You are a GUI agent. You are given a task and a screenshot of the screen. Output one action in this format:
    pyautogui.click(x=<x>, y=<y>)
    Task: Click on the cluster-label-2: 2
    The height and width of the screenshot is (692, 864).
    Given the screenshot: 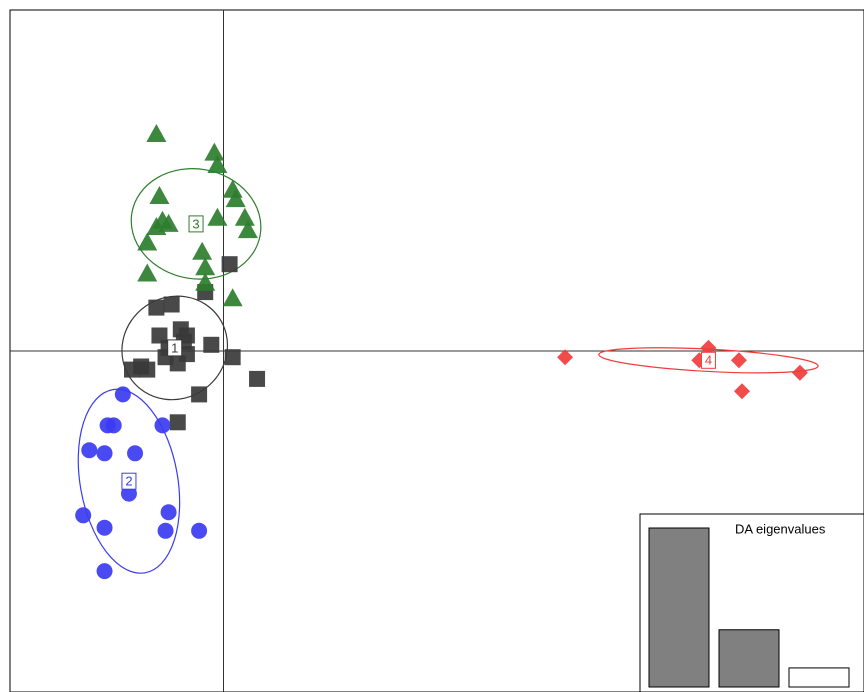 What is the action you would take?
    pyautogui.click(x=128, y=481)
    